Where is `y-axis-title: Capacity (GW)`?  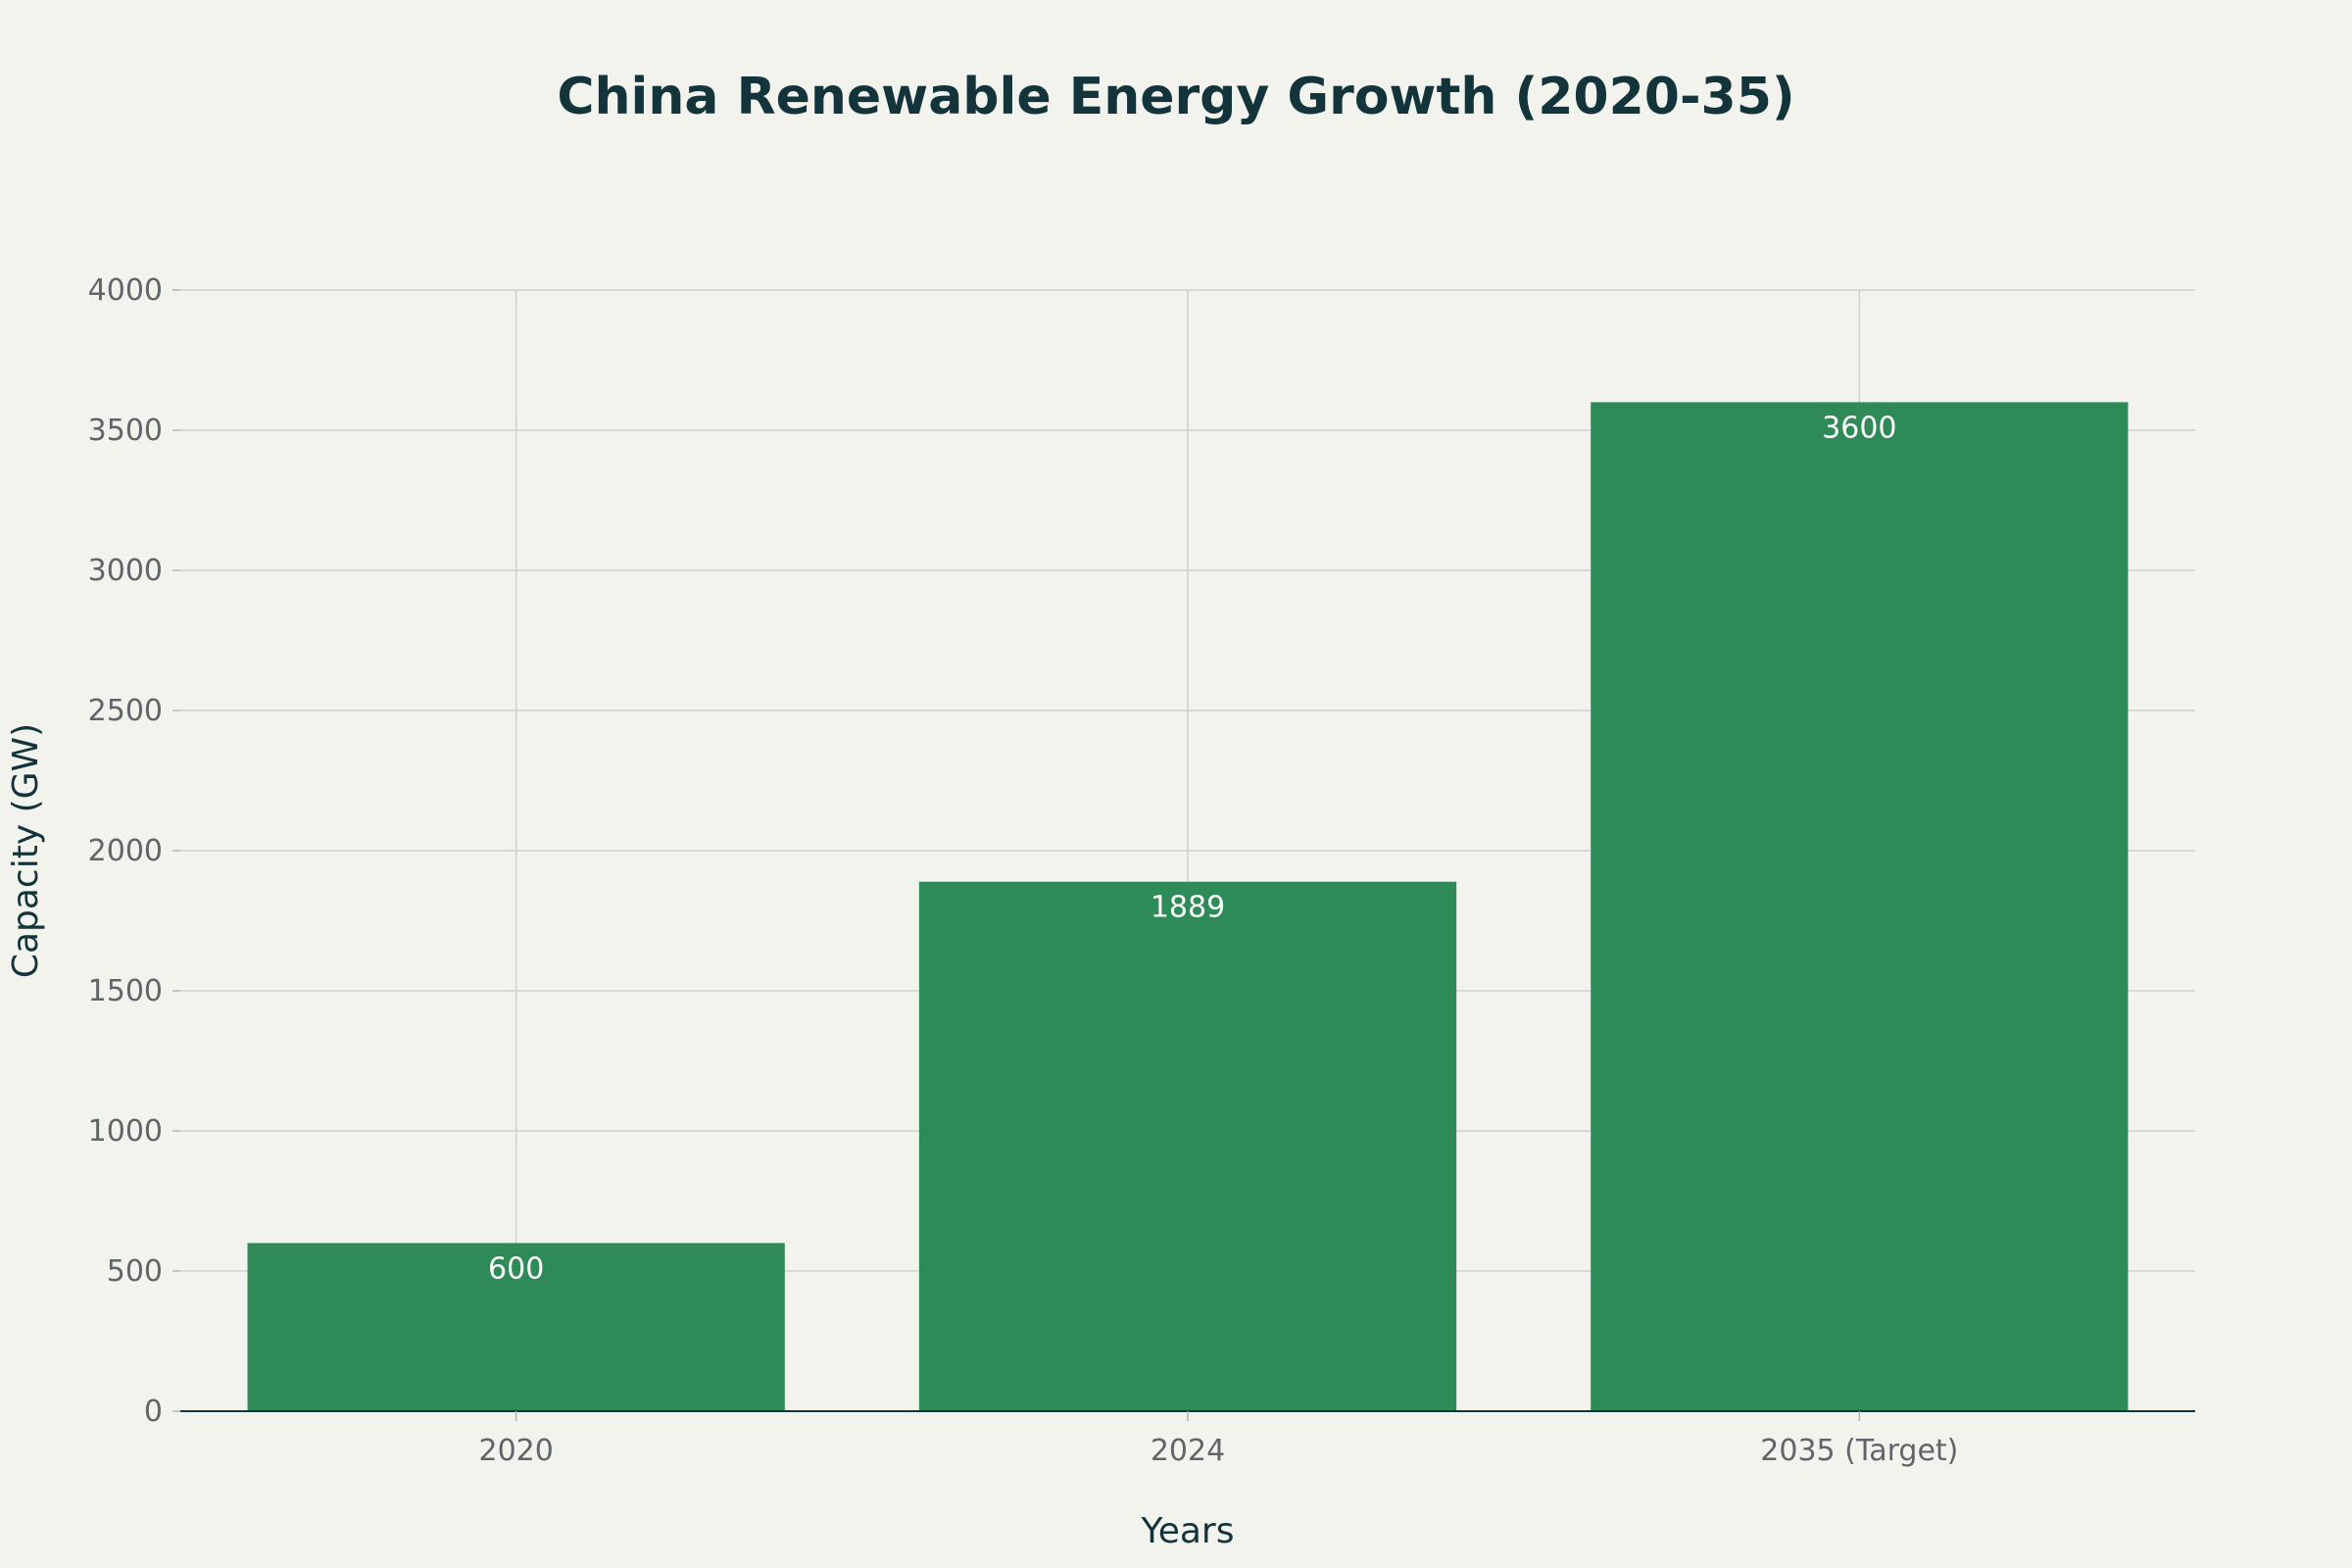
y-axis-title: Capacity (GW) is located at coordinates (26, 850).